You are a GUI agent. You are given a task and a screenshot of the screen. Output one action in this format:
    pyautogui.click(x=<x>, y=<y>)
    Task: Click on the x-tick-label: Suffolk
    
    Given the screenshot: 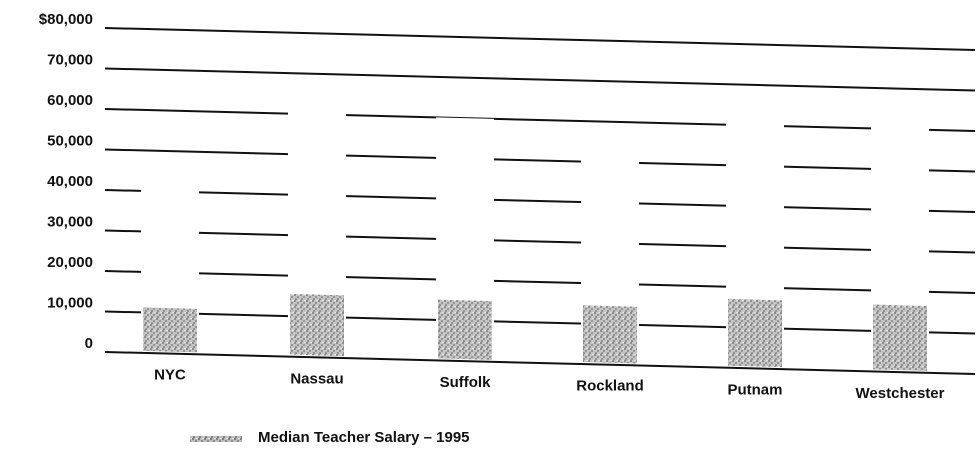 What is the action you would take?
    pyautogui.click(x=465, y=382)
    